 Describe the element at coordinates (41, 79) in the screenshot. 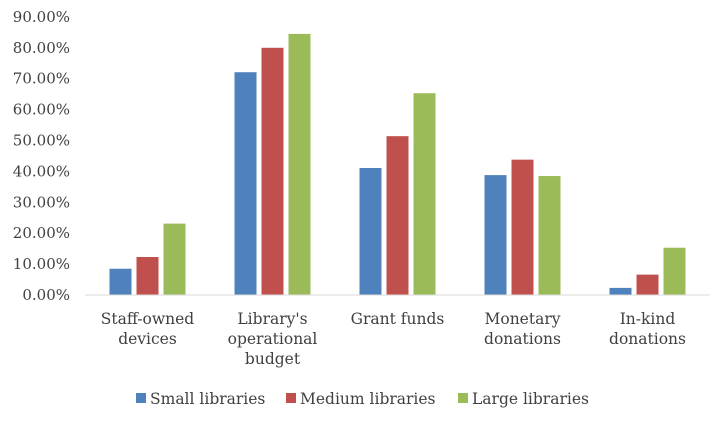

I see `y-tick-label: 70.00%` at that location.